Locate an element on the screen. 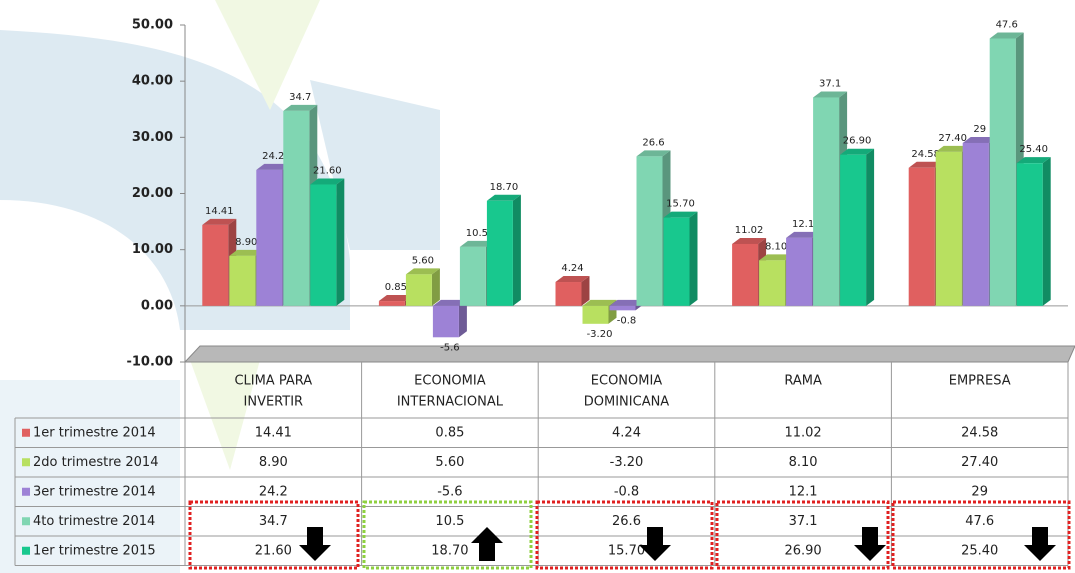 The image size is (1075, 573). y-tick-label: 30.00 is located at coordinates (152, 137).